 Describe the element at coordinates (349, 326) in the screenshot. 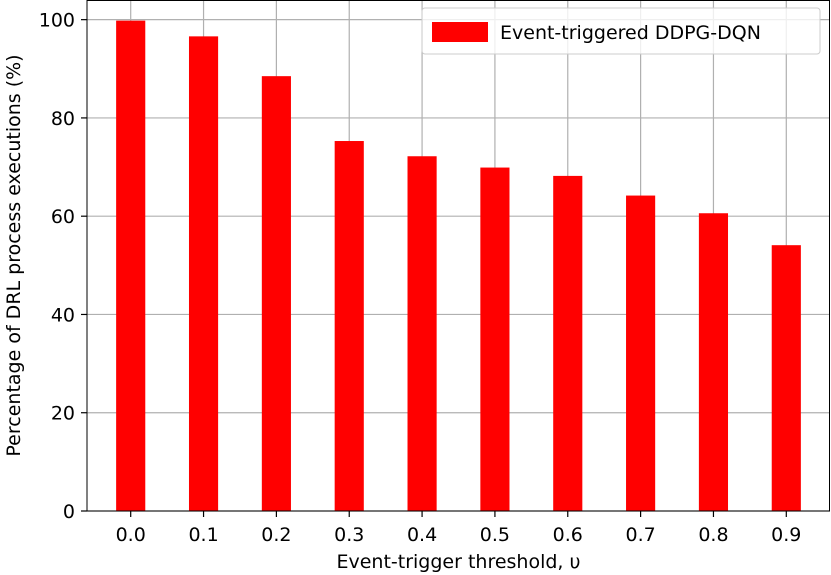

I see `bar-0.3` at that location.